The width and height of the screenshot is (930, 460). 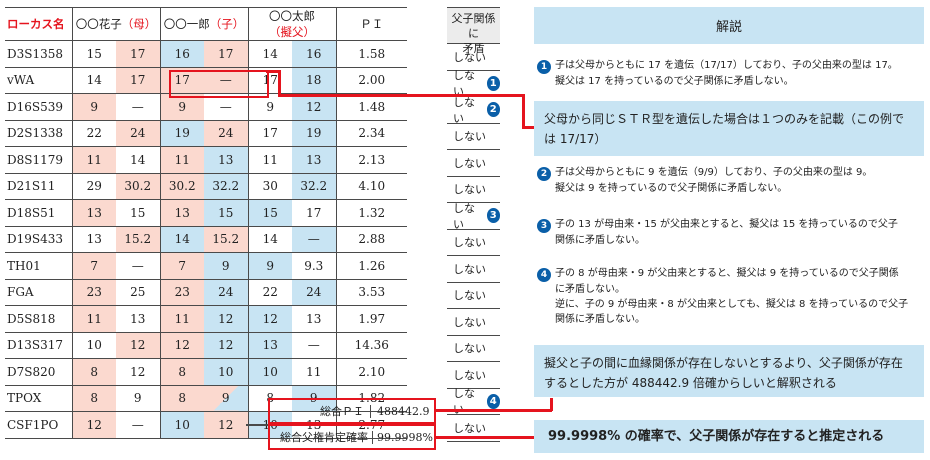 I want to click on pi-cell: 3.53, so click(x=371, y=292).